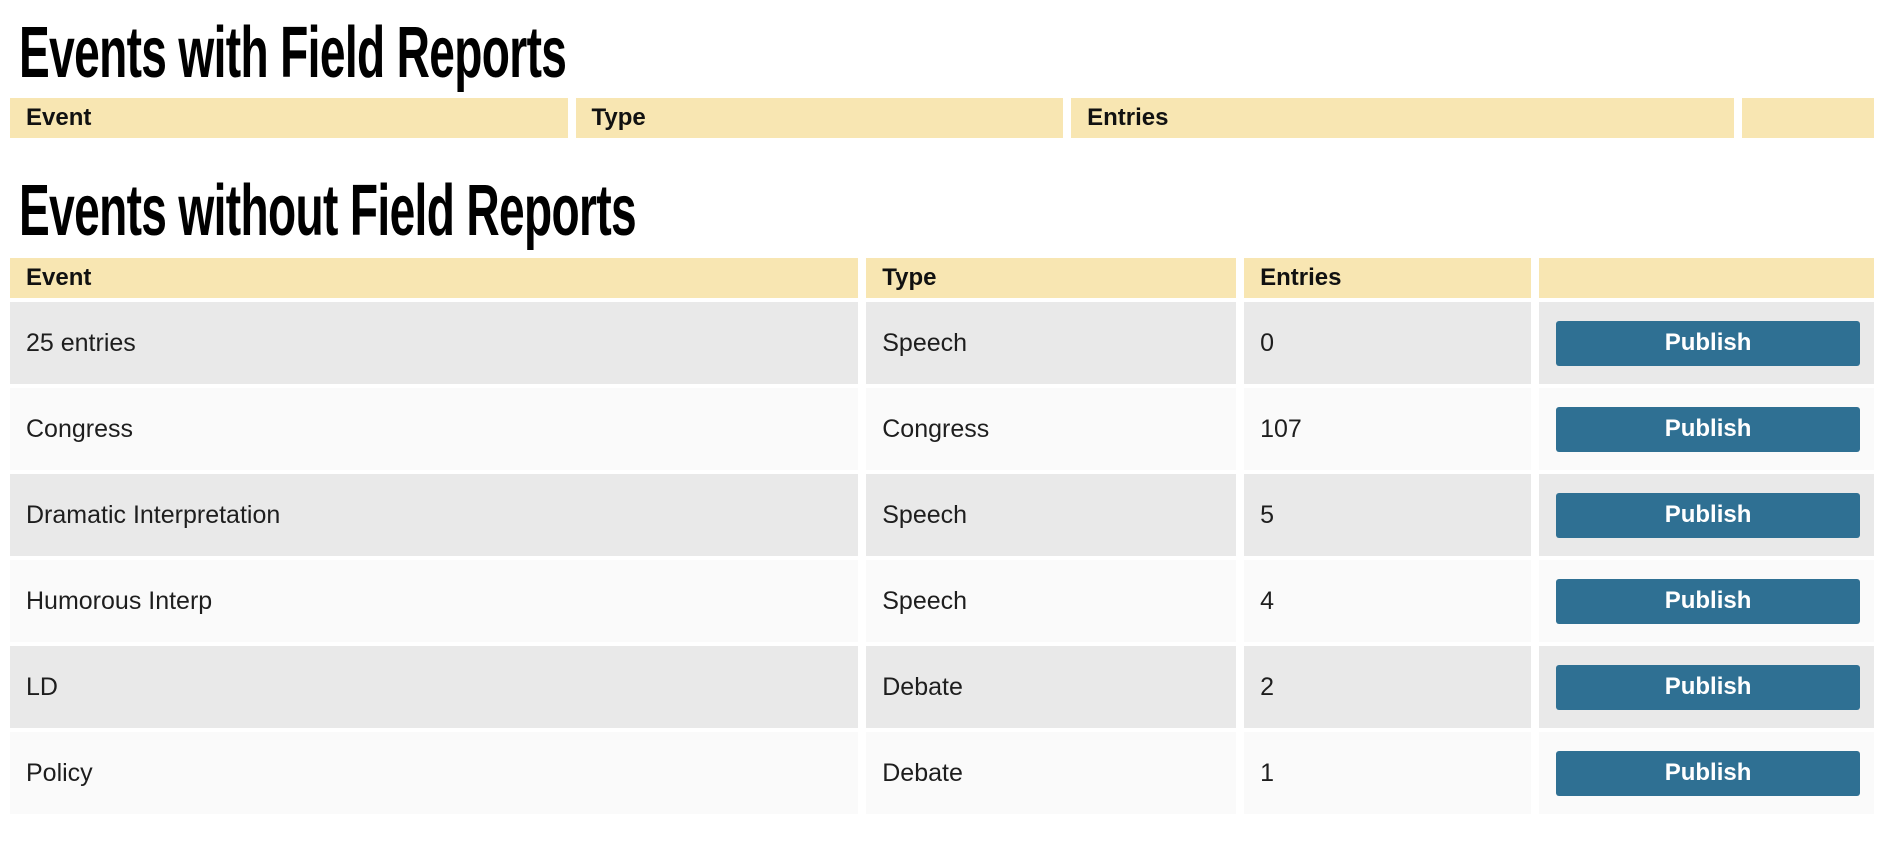 The width and height of the screenshot is (1896, 847). I want to click on entries-cell: 1, so click(1388, 773).